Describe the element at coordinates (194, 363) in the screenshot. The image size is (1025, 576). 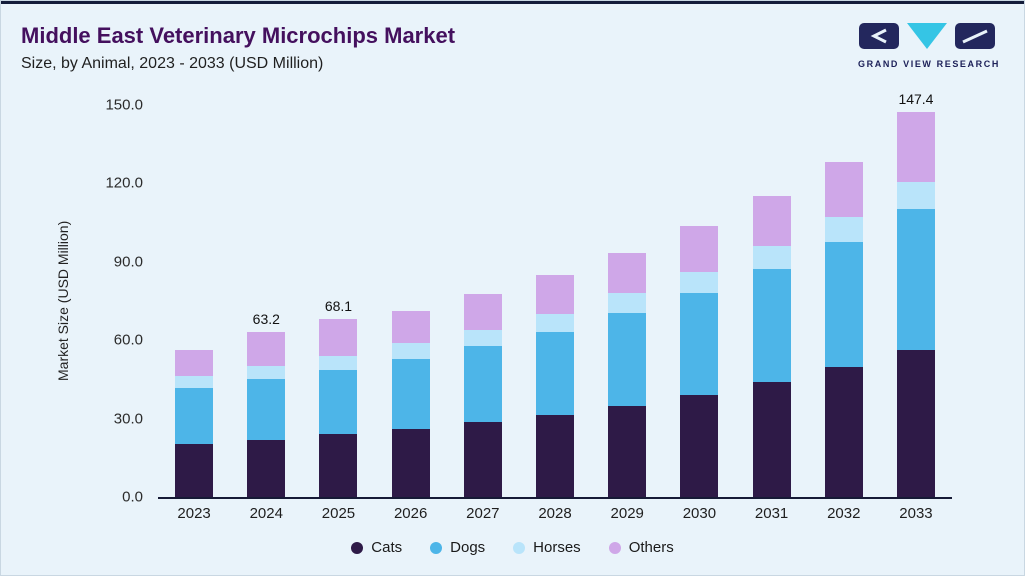
I see `bar-segment-others-2023` at that location.